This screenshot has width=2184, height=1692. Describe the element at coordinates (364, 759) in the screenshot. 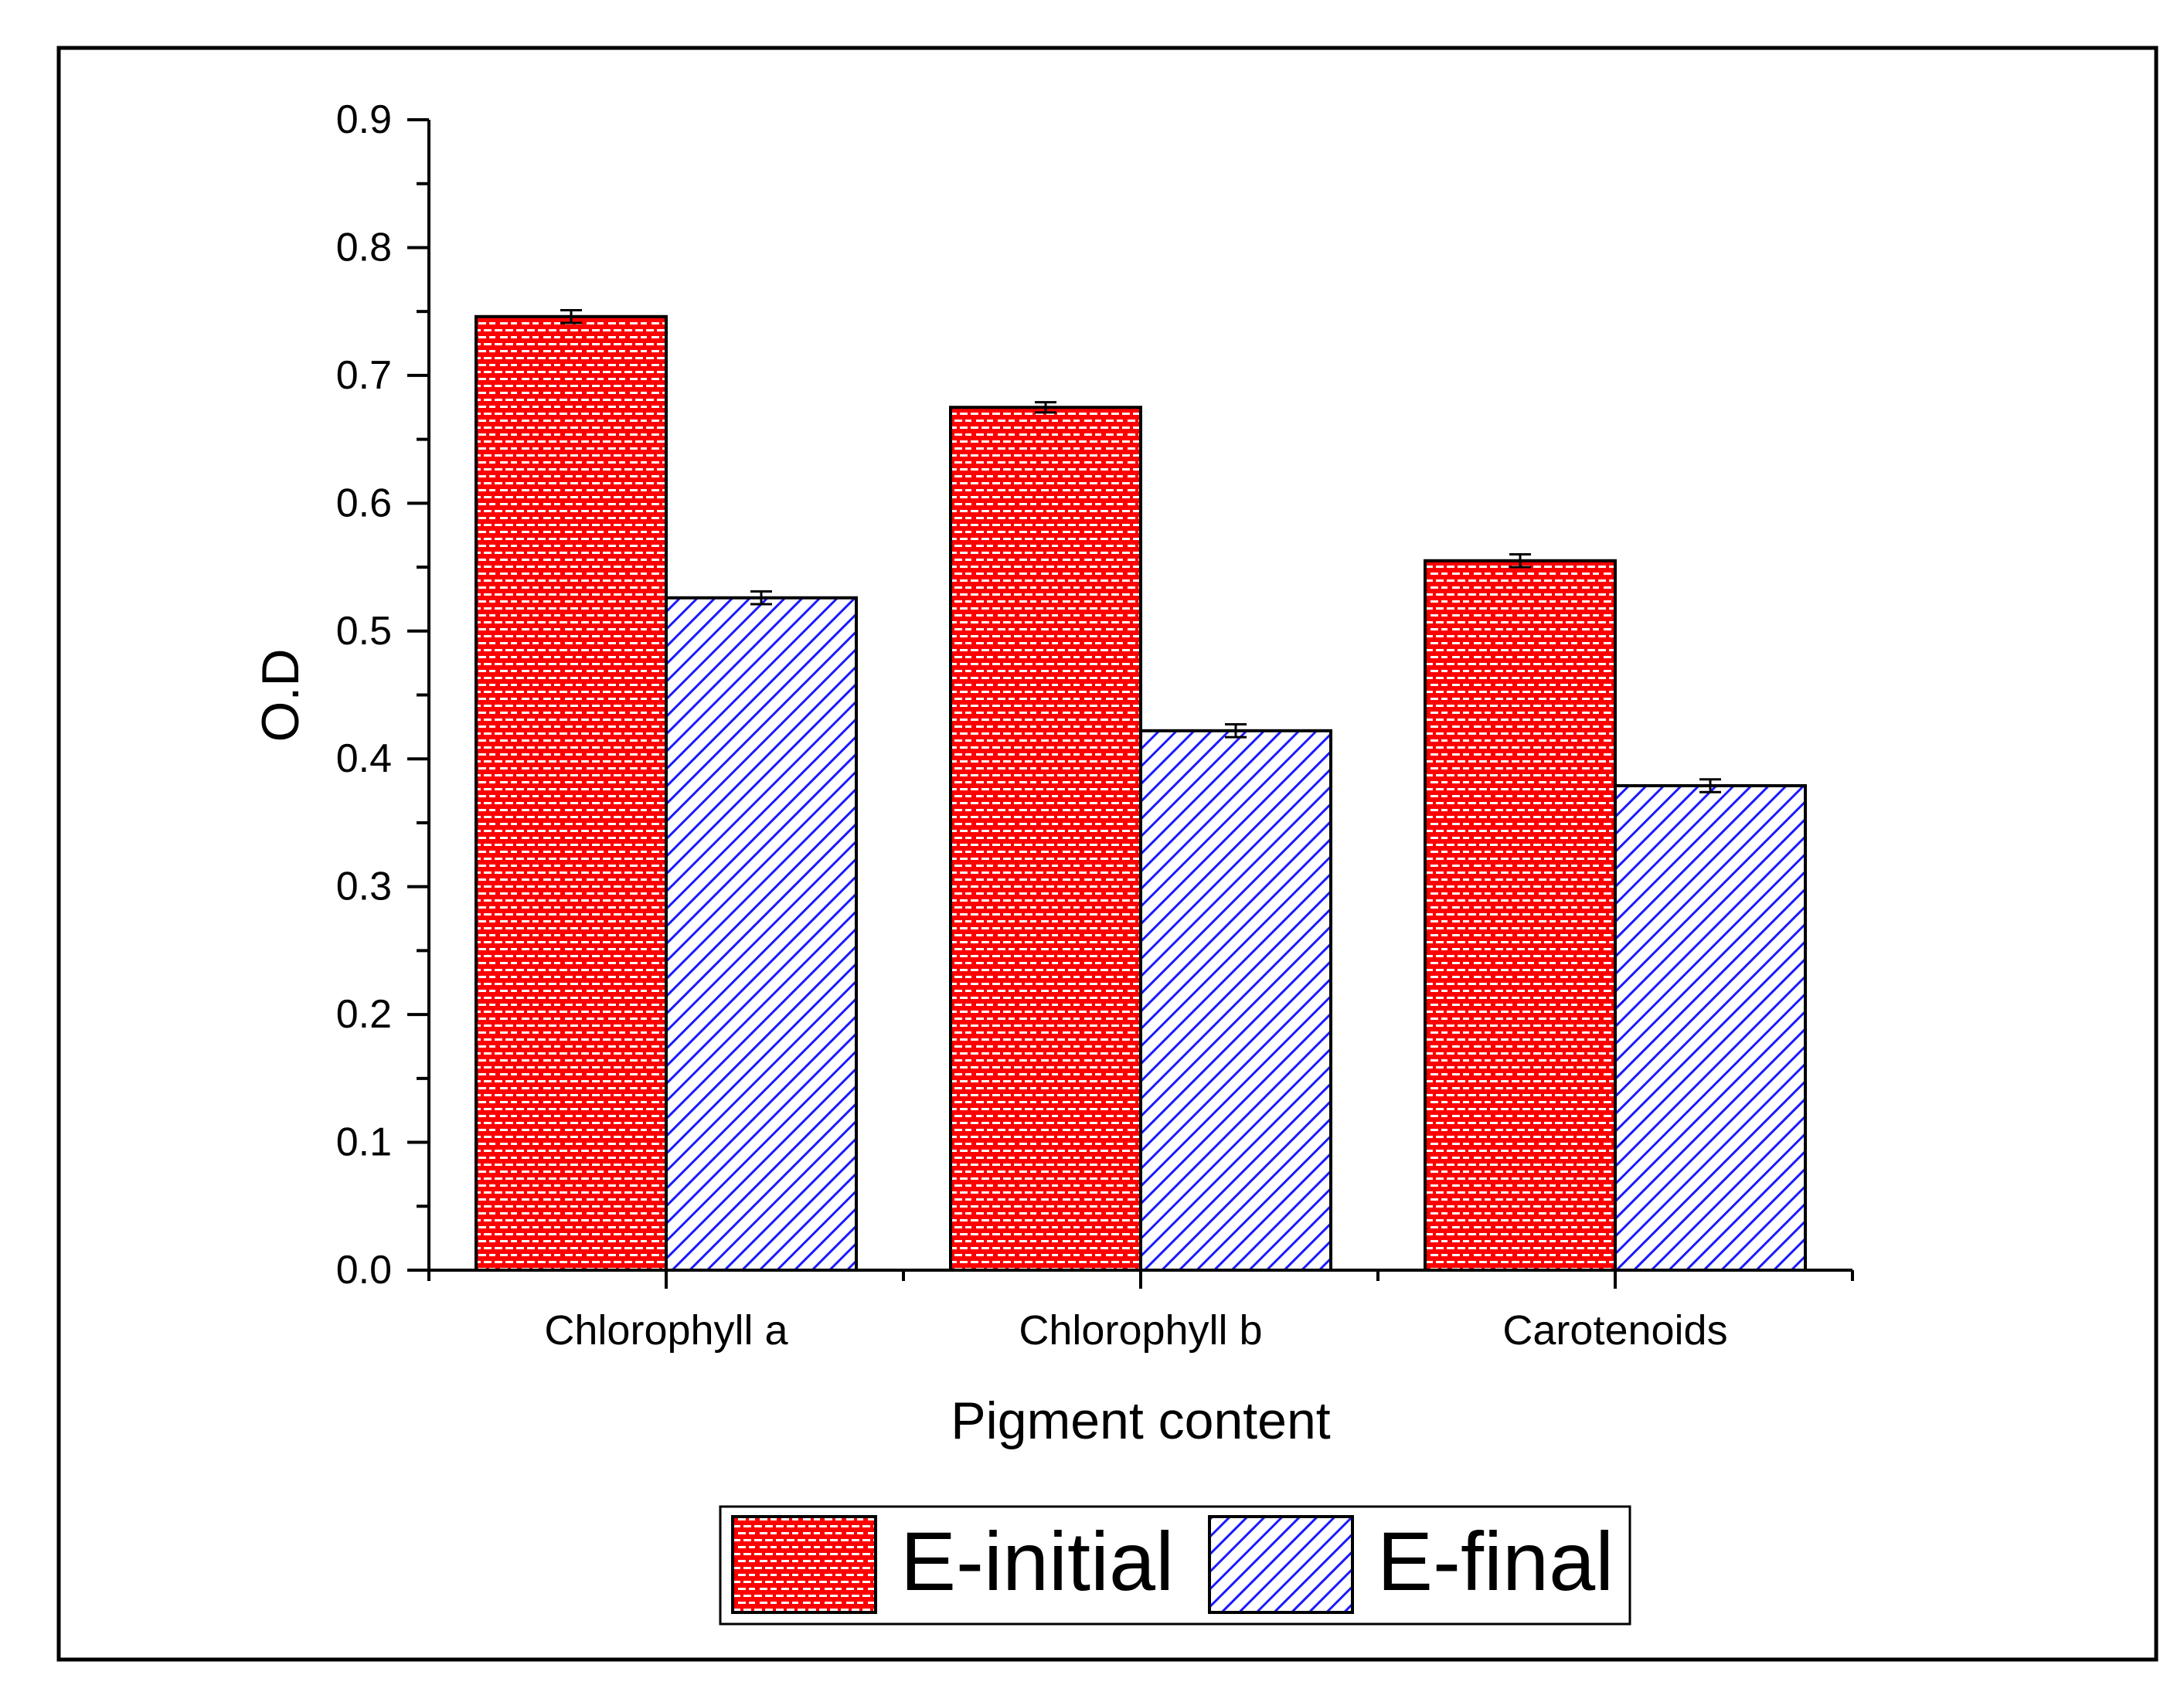

I see `y-tick-label: 0.4` at that location.